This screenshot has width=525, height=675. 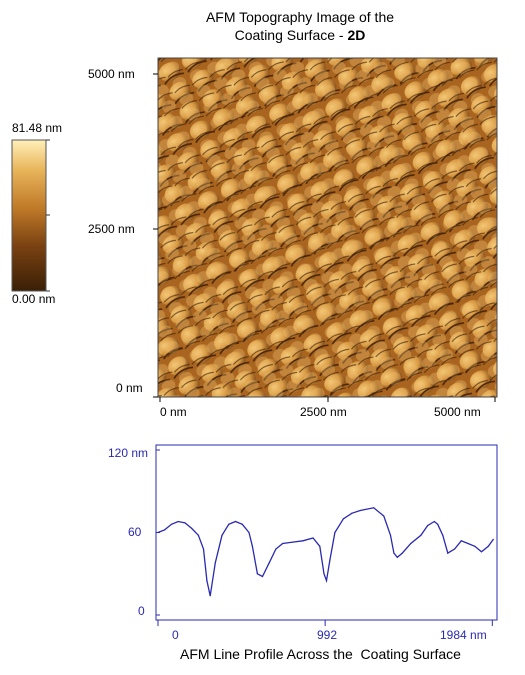 What do you see at coordinates (129, 388) in the screenshot?
I see `image-ytick-label-0: 0 nm` at bounding box center [129, 388].